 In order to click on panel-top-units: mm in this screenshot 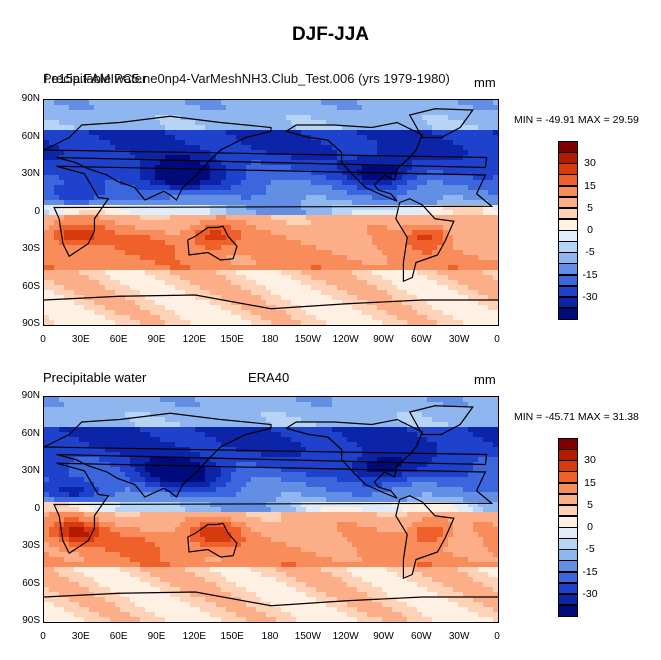, I will do `click(485, 82)`.